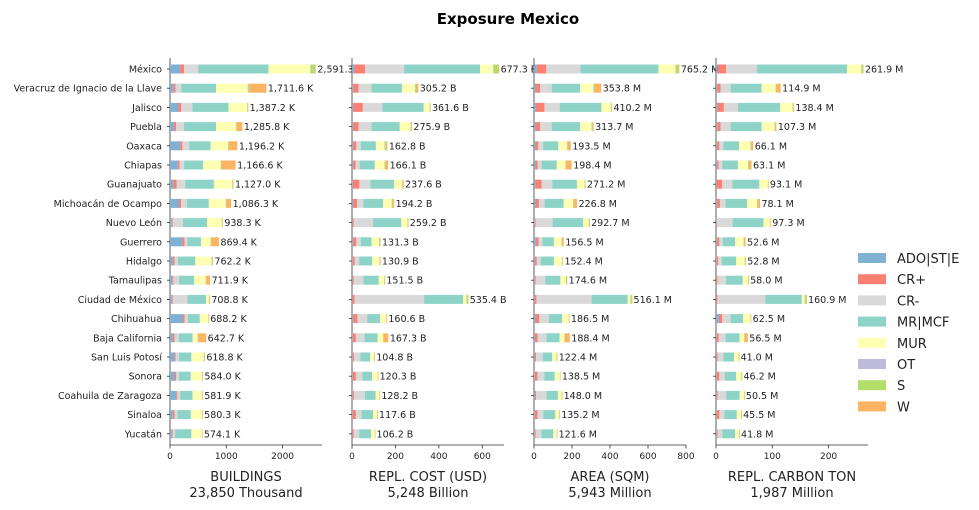 Image resolution: width=979 pixels, height=510 pixels. Describe the element at coordinates (404, 281) in the screenshot. I see `total-value-label: 151.5 B` at that location.